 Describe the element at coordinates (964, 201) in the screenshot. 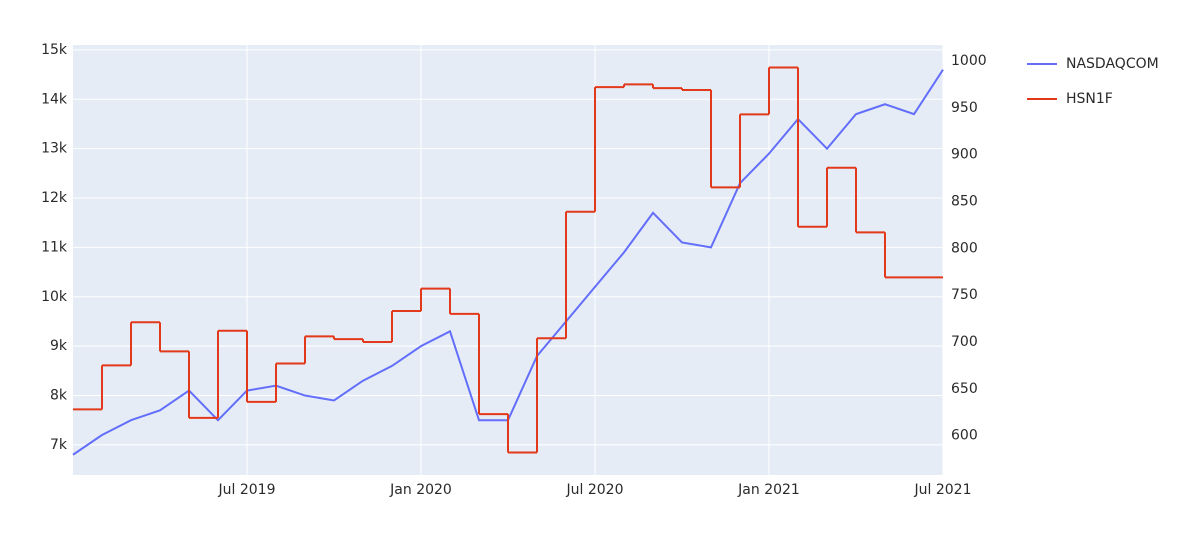

I see `y2-tick-label: 850` at that location.